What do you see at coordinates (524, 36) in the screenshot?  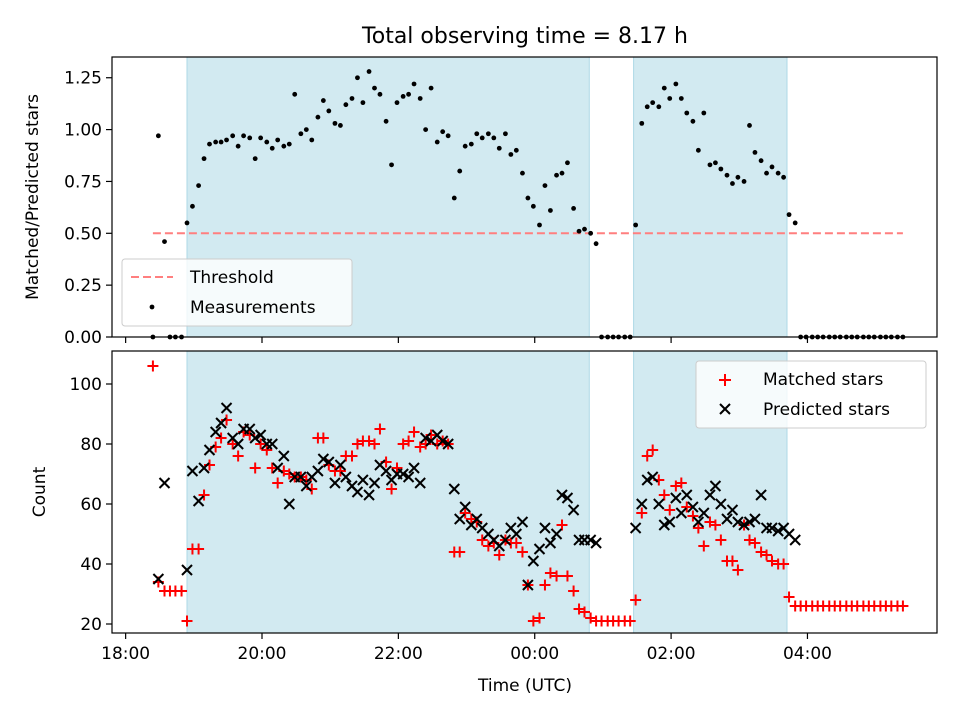 I see `chart-title: Total observing time = 8.17 h` at bounding box center [524, 36].